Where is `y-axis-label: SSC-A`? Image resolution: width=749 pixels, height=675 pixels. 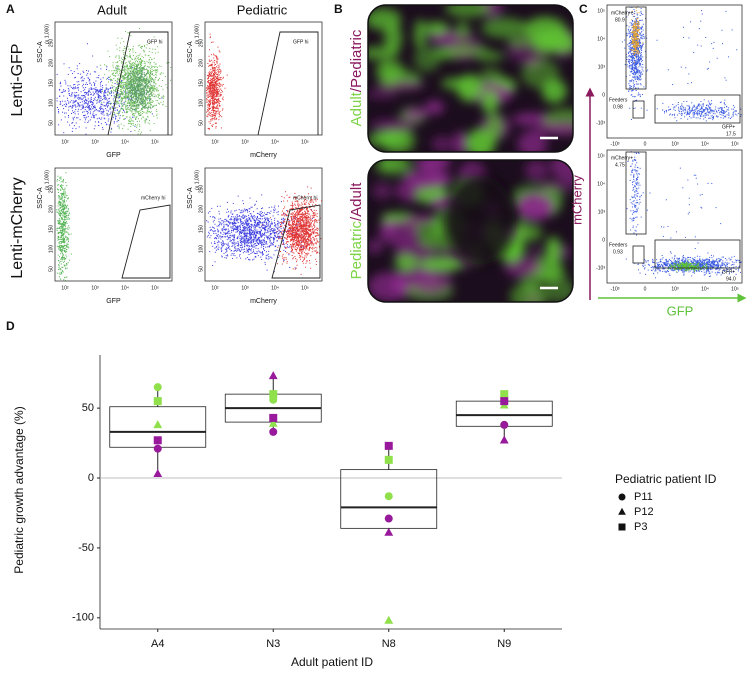 y-axis-label: SSC-A is located at coordinates (190, 52).